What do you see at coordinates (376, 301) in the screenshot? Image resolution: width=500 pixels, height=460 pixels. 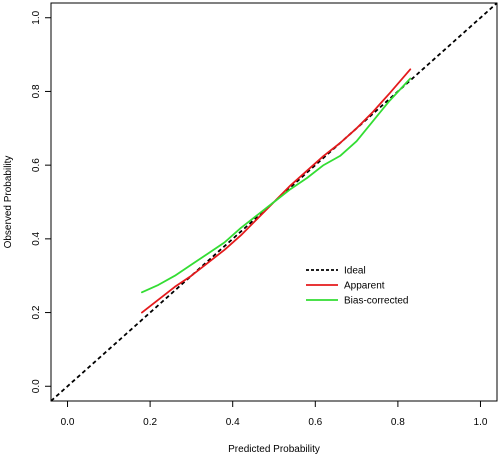 I see `legend-label-bias-corrected: Bias-corrected` at bounding box center [376, 301].